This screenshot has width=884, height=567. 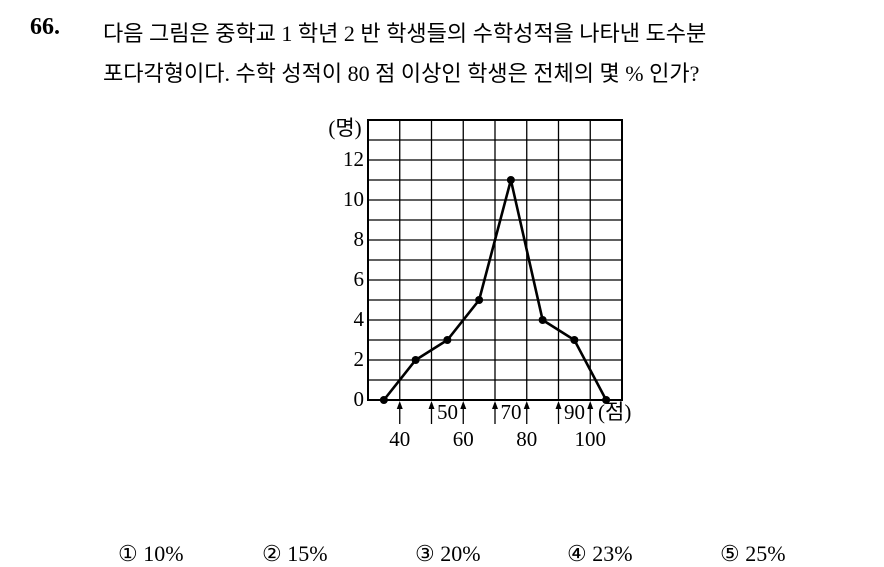 I want to click on x-tick-label: 90, so click(x=574, y=412).